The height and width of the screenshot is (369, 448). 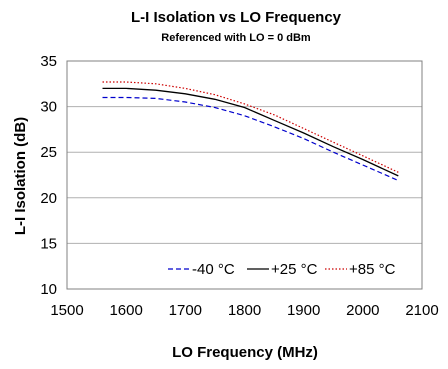 What do you see at coordinates (185, 310) in the screenshot?
I see `x-tick-label: 1700` at bounding box center [185, 310].